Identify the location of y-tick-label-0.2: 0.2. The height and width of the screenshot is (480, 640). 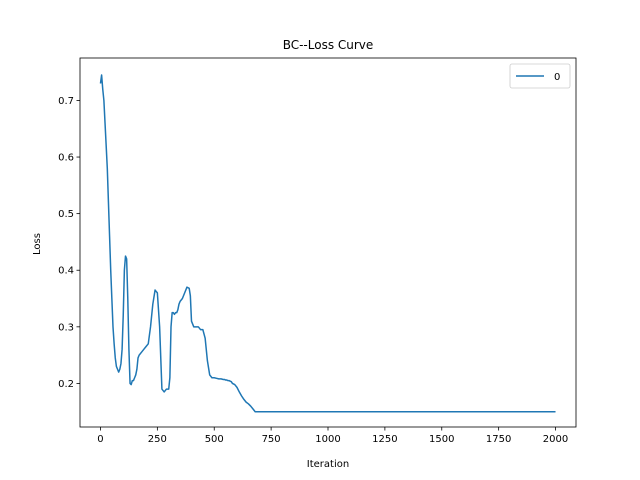
(66, 384).